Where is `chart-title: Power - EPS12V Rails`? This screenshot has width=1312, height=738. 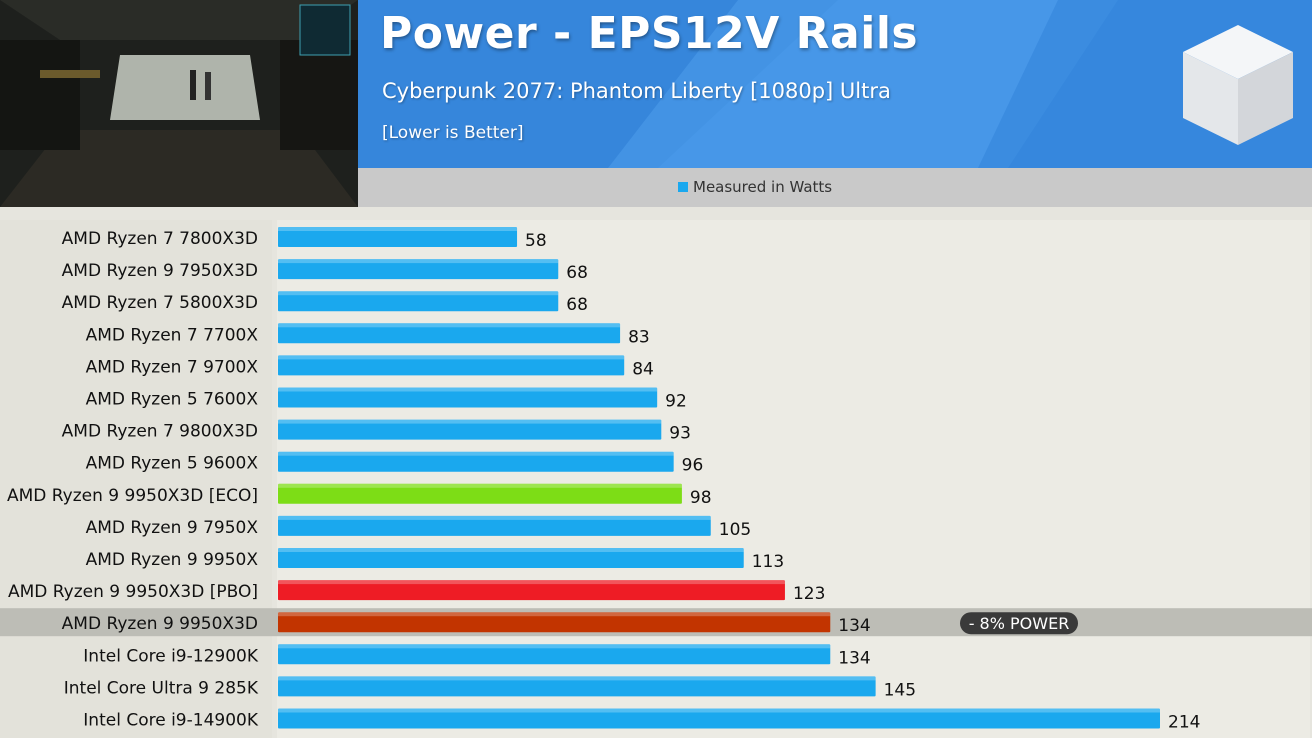
chart-title: Power - EPS12V Rails is located at coordinates (649, 33).